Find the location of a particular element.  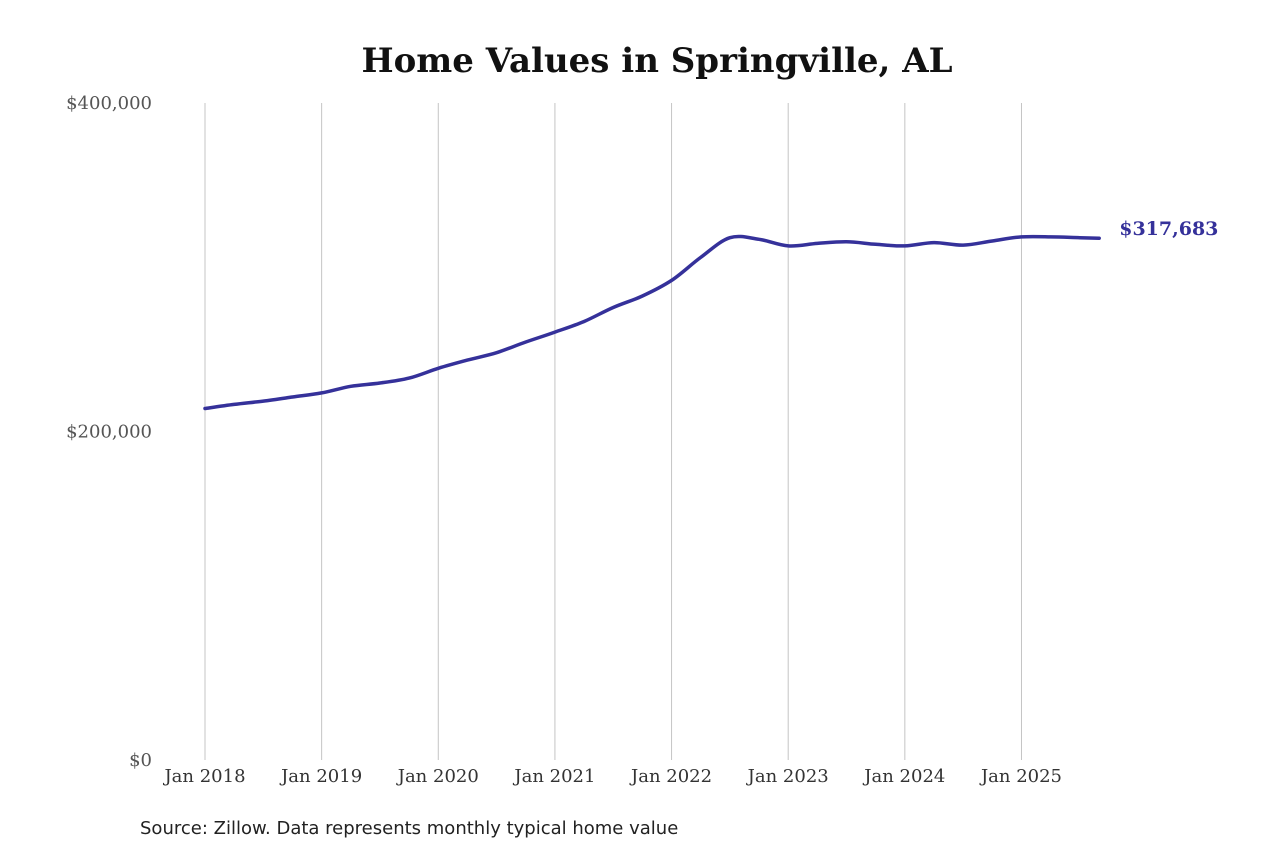

y-tick-label: $400,000 is located at coordinates (109, 103).